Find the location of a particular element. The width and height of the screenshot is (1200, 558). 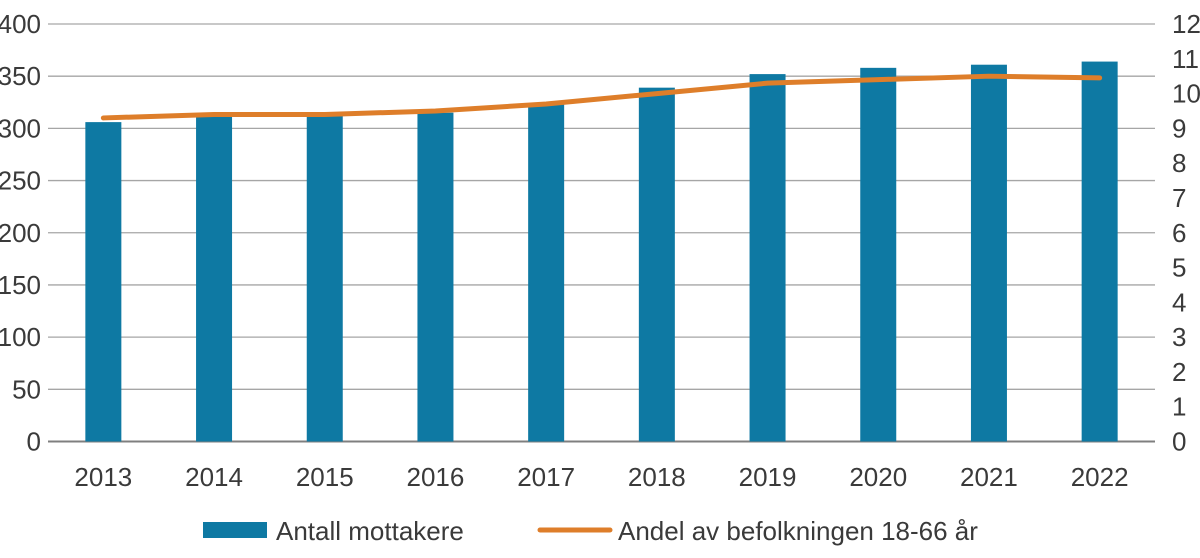

bar-2019 is located at coordinates (767, 258).